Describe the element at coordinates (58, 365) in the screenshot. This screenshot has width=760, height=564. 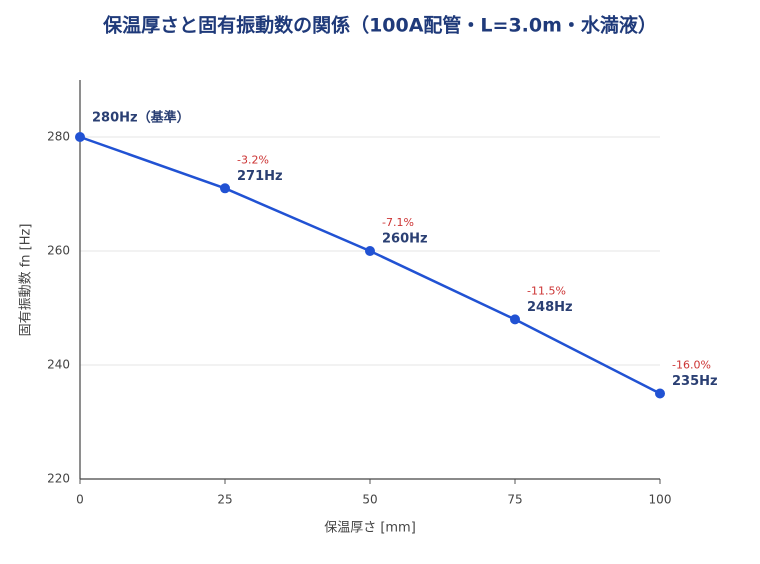
I see `y-tick-label: 240` at that location.